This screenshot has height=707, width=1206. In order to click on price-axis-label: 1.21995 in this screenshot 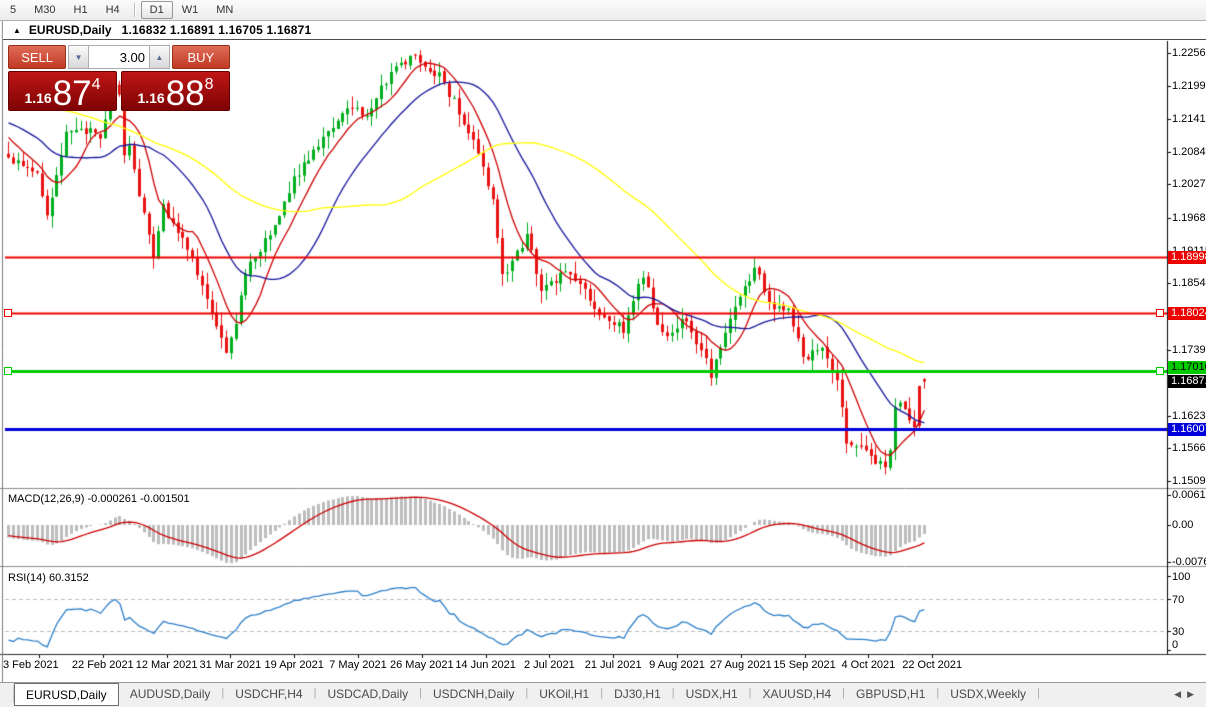, I will do `click(1189, 85)`.